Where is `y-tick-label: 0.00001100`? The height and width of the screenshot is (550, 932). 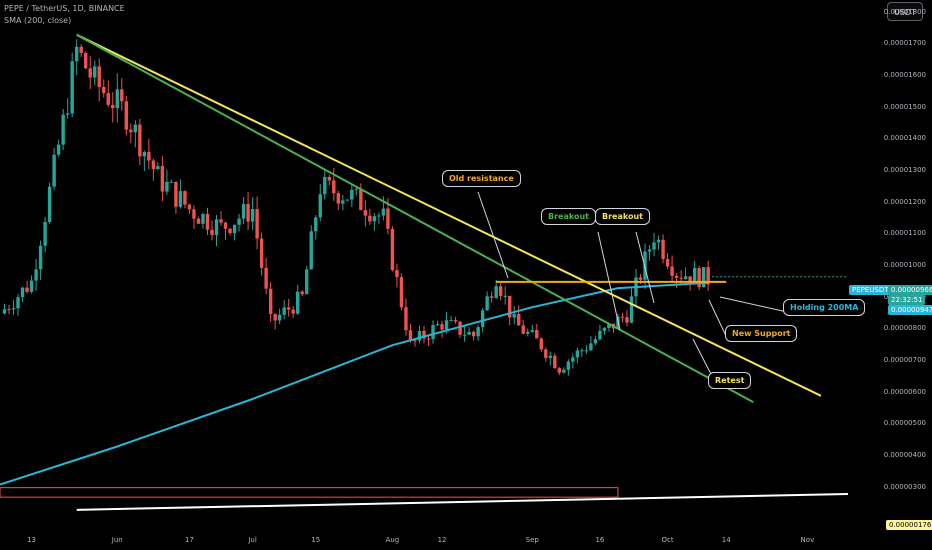
y-tick-label: 0.00001100 is located at coordinates (904, 233).